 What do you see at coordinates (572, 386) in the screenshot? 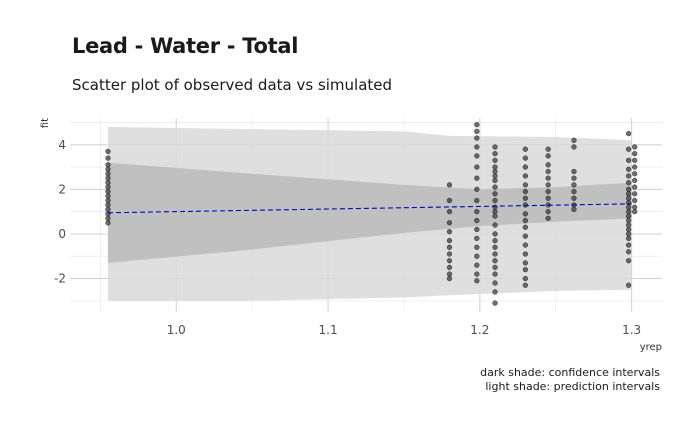
I see `caption-prediction: light shade: prediction intervals` at bounding box center [572, 386].